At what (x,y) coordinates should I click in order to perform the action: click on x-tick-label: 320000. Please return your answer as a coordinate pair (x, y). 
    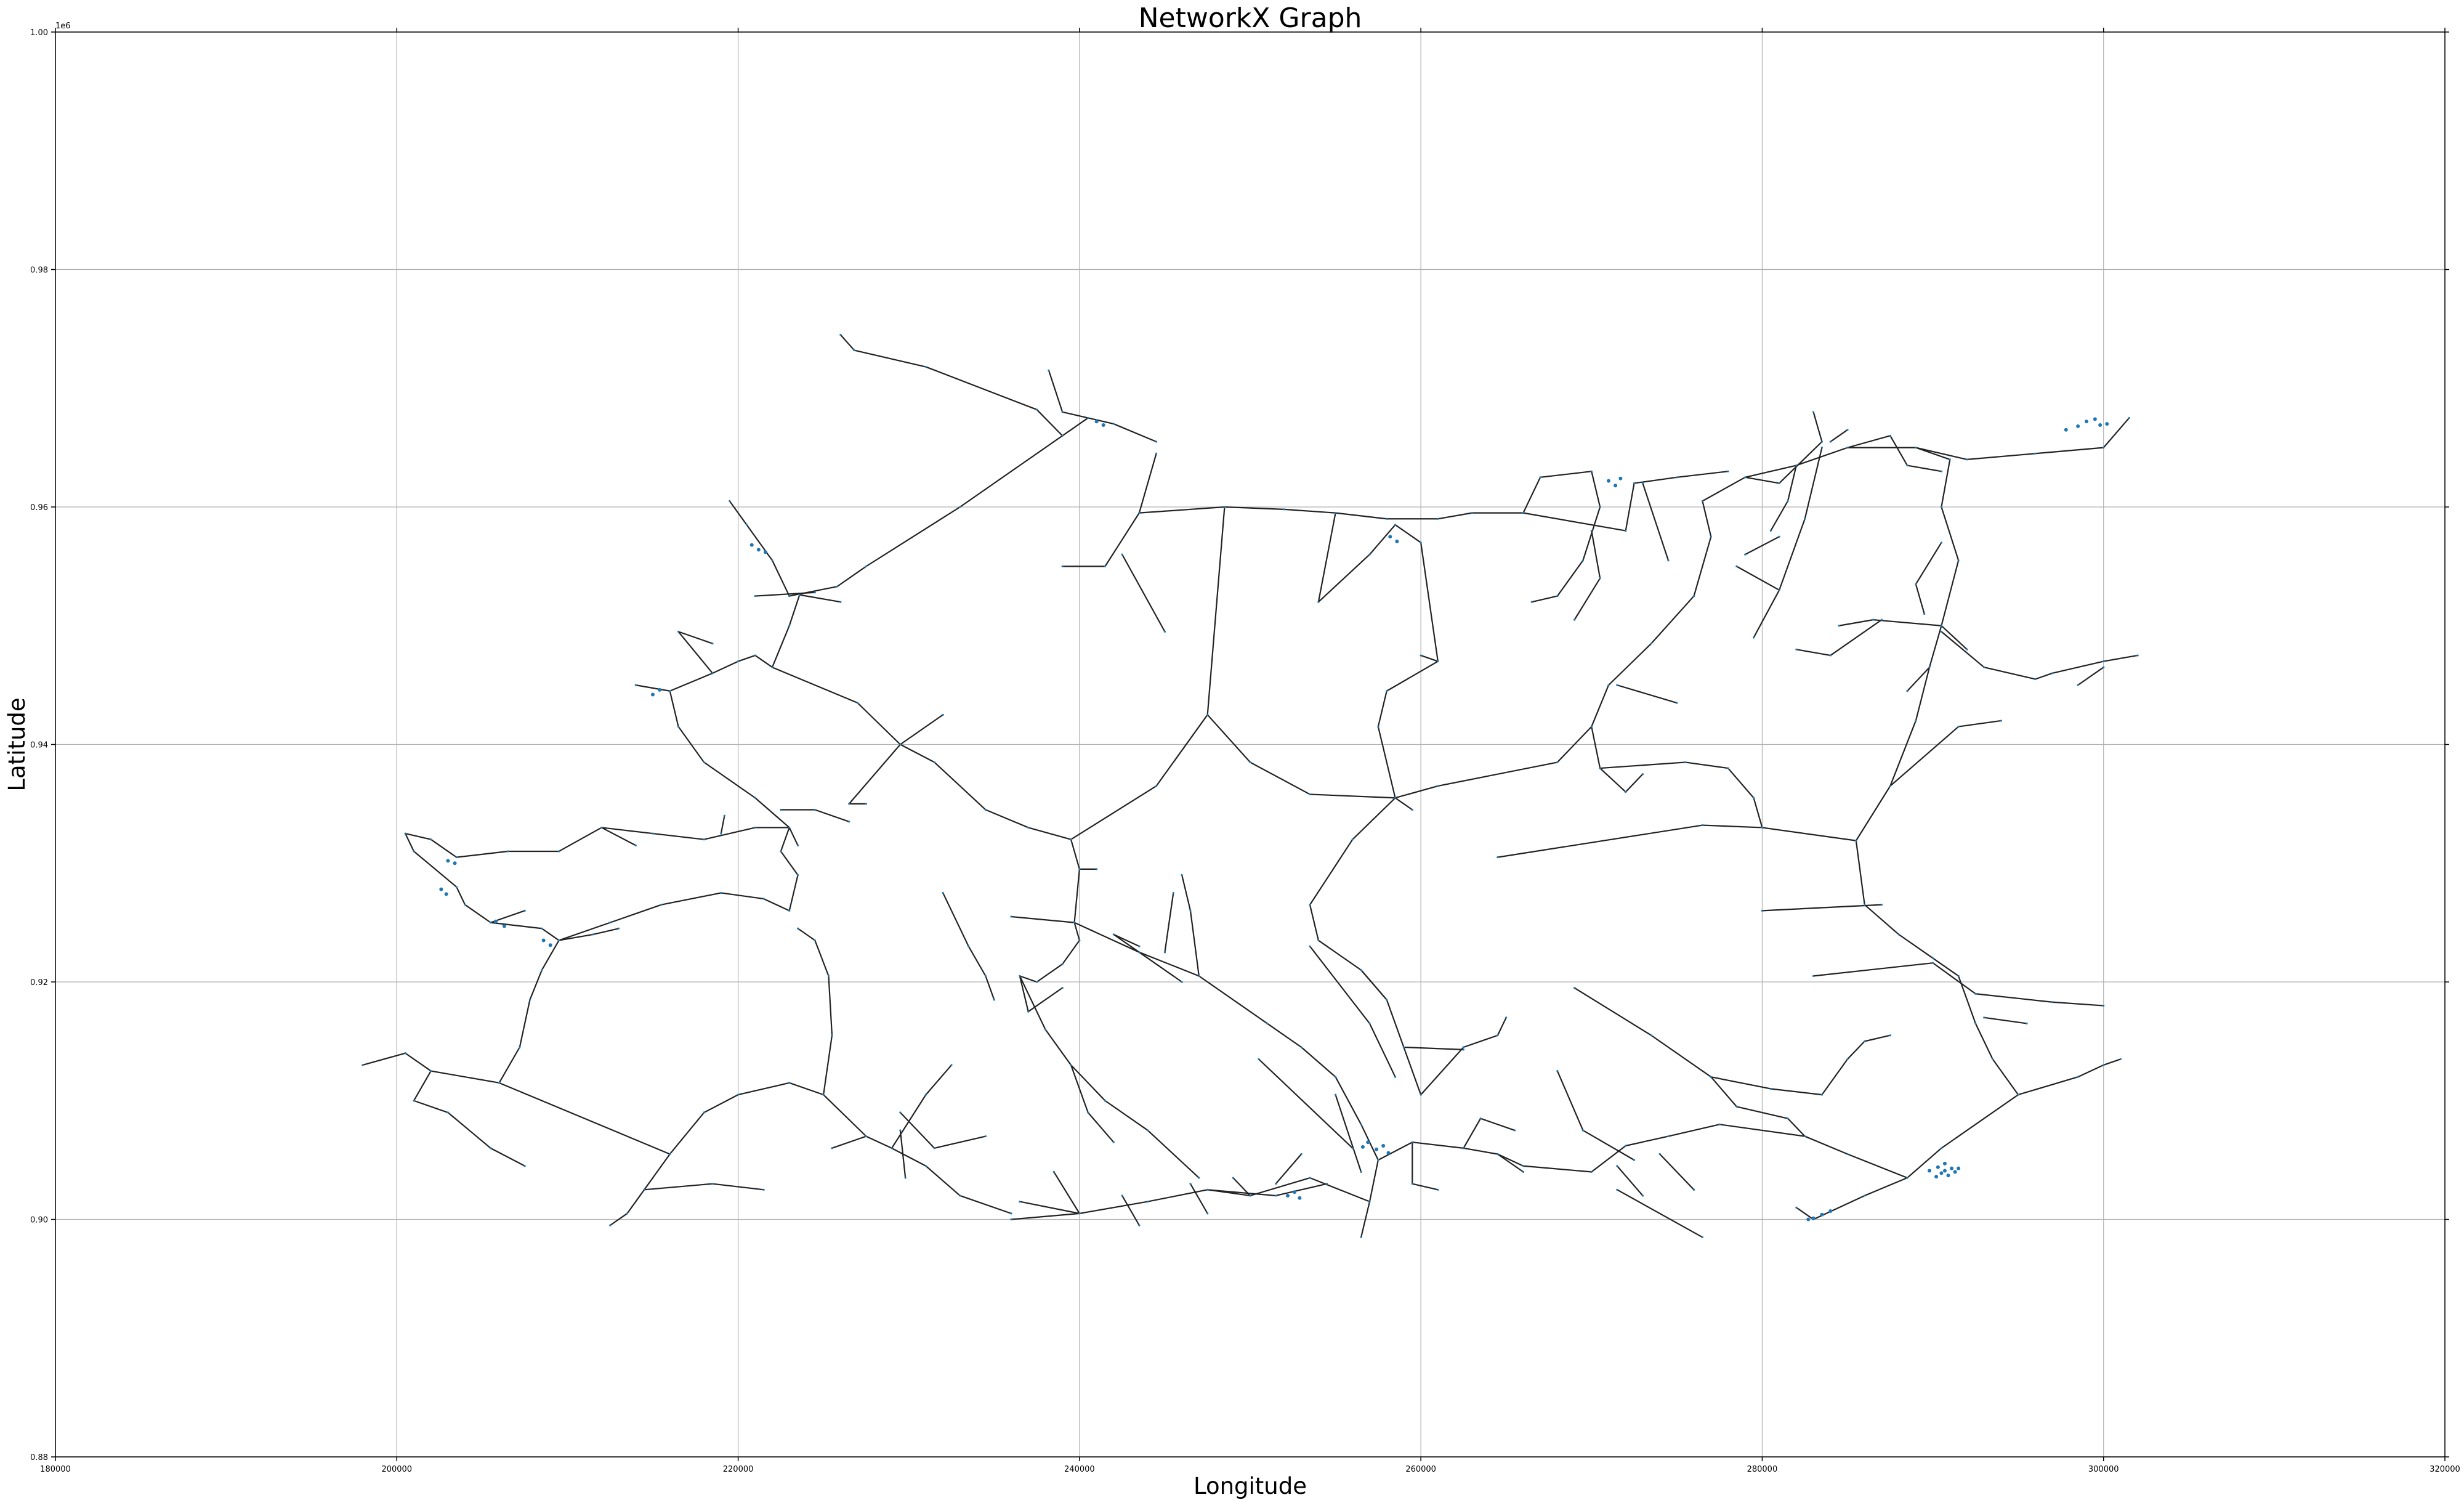
    Looking at the image, I should click on (2445, 1469).